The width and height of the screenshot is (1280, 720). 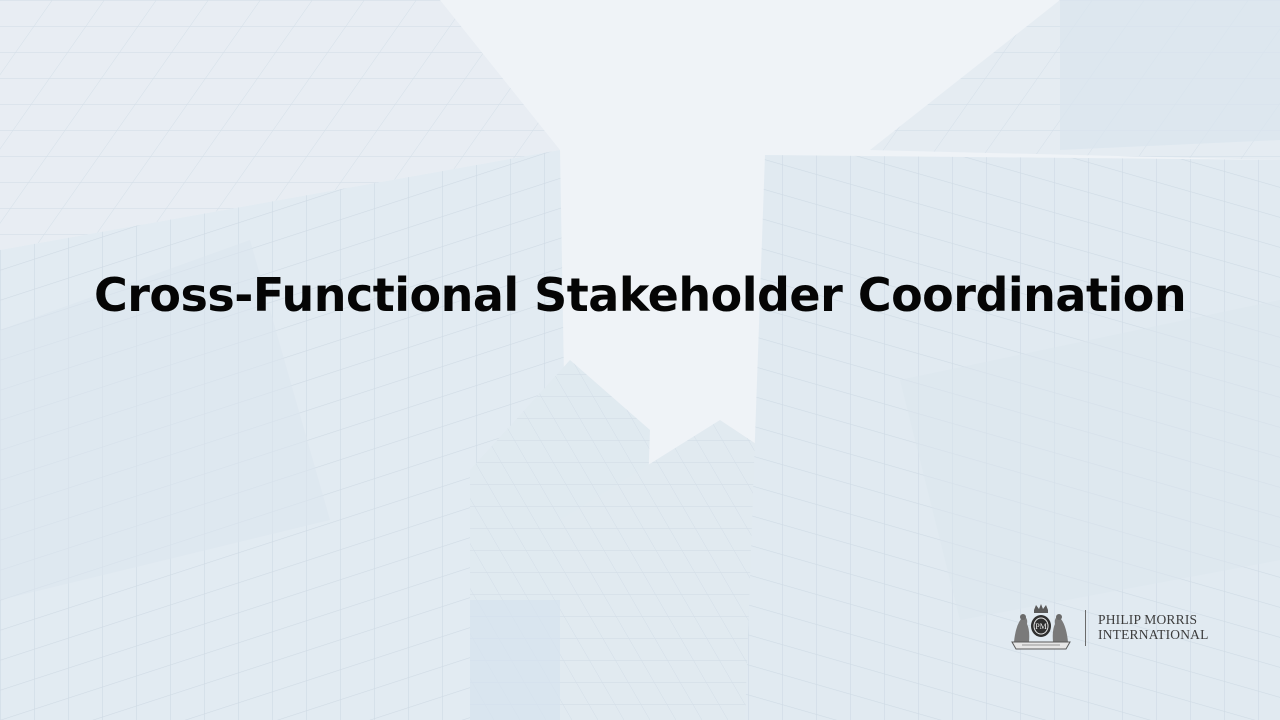 I want to click on pmi-crest-icon: PM, so click(x=1041, y=627).